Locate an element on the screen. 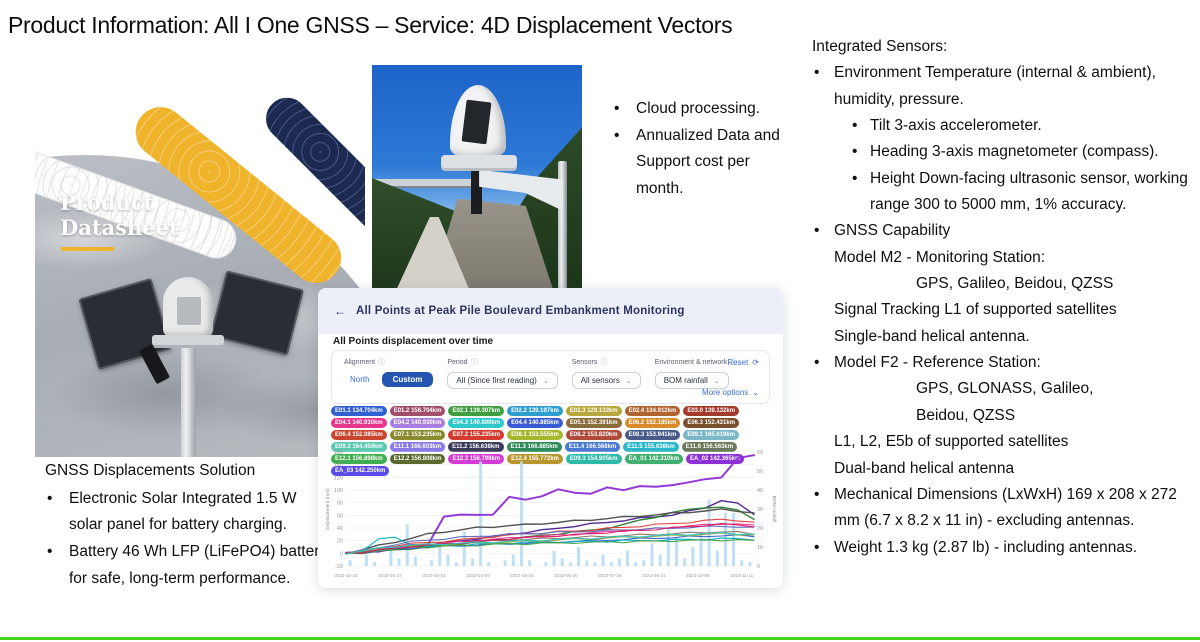 This screenshot has height=642, width=1200. svg-text: BOM rainfall is located at coordinates (774, 509).